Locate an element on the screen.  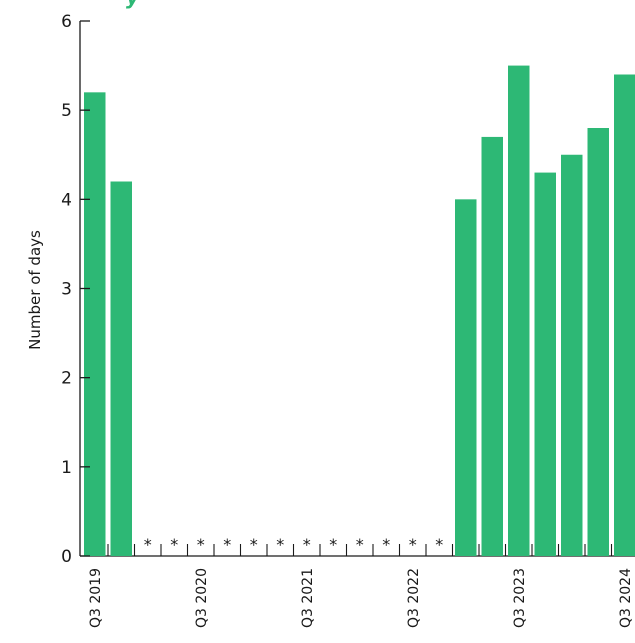
y-tick-label: 4 is located at coordinates (66, 200).